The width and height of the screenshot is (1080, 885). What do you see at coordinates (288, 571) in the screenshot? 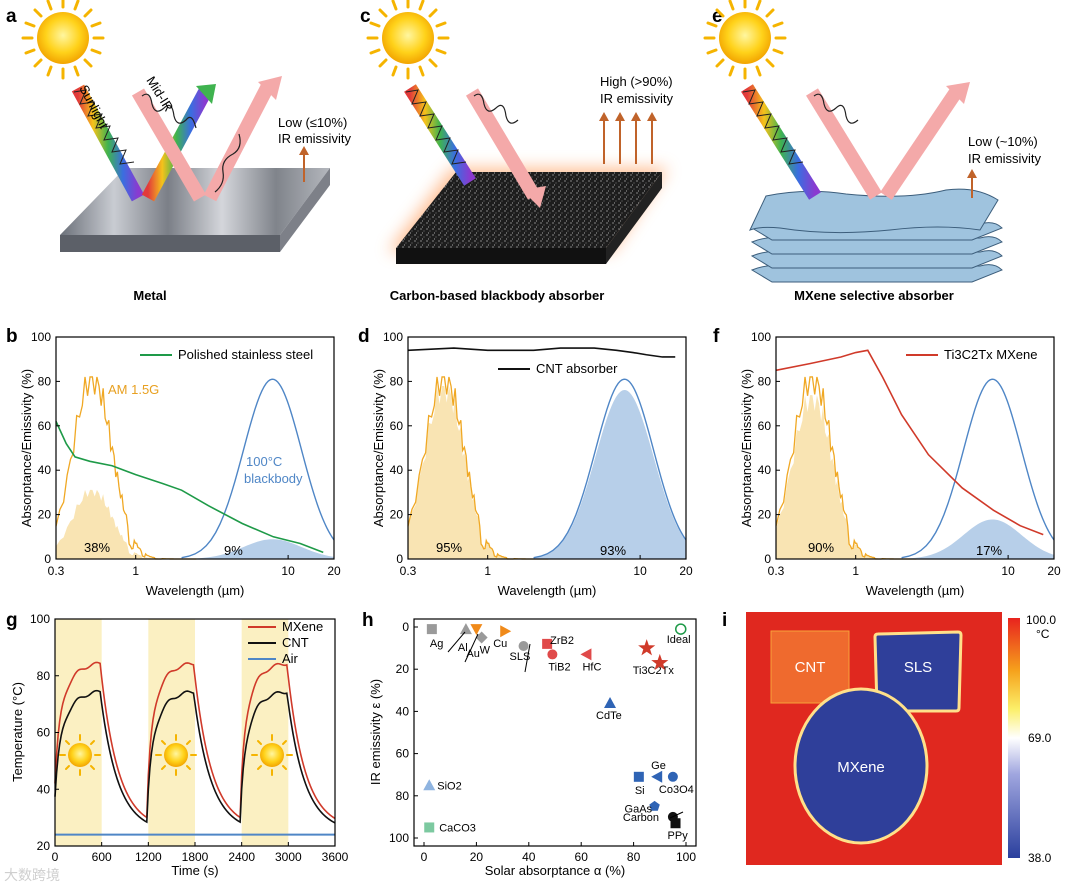
I see `x-tick-label: 10` at bounding box center [288, 571].